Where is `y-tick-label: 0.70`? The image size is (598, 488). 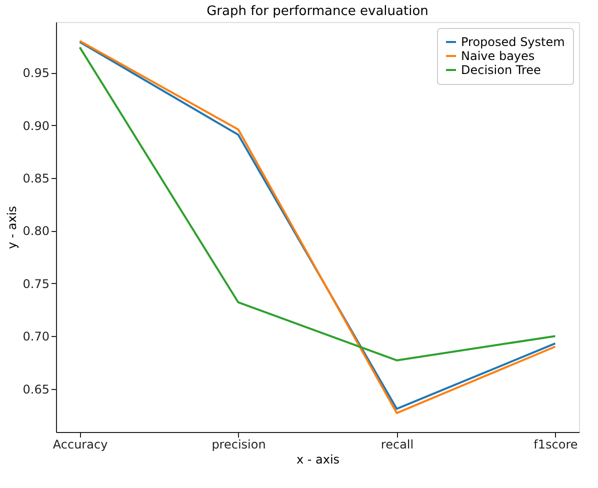
y-tick-label: 0.70 is located at coordinates (36, 337).